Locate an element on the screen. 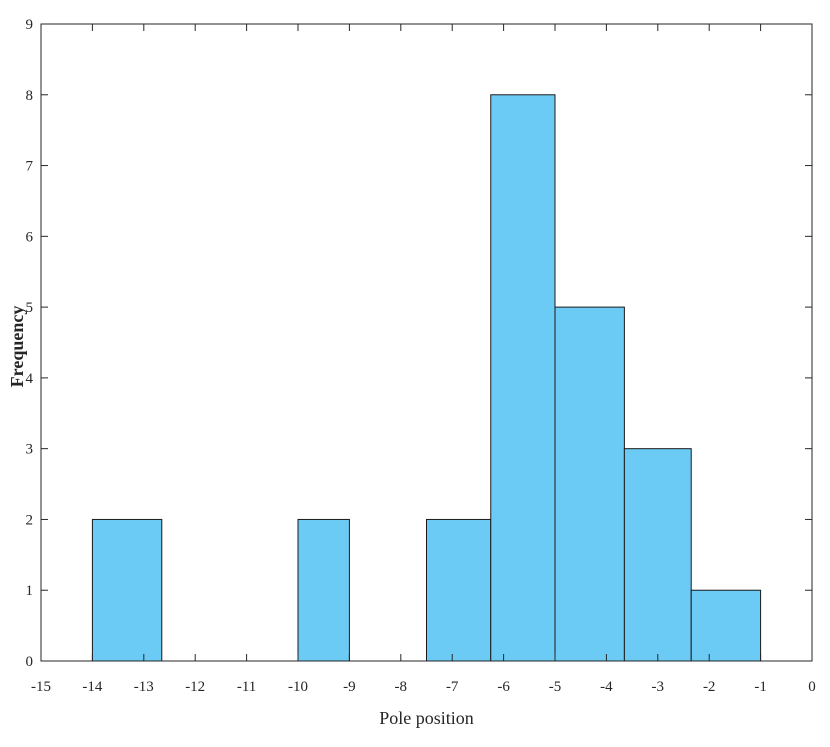  x-tick-label: -8 is located at coordinates (401, 687).